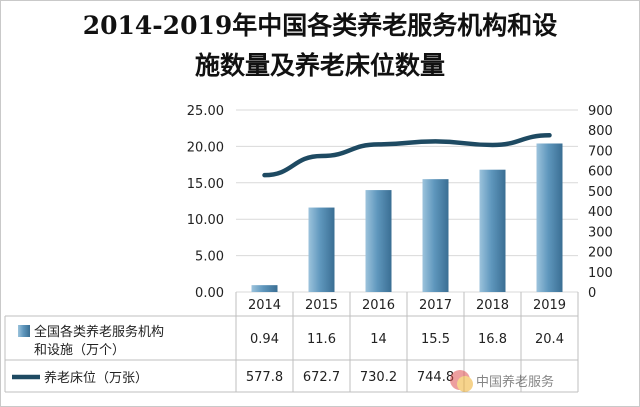 This screenshot has width=640, height=407. I want to click on category-label: 2017, so click(435, 305).